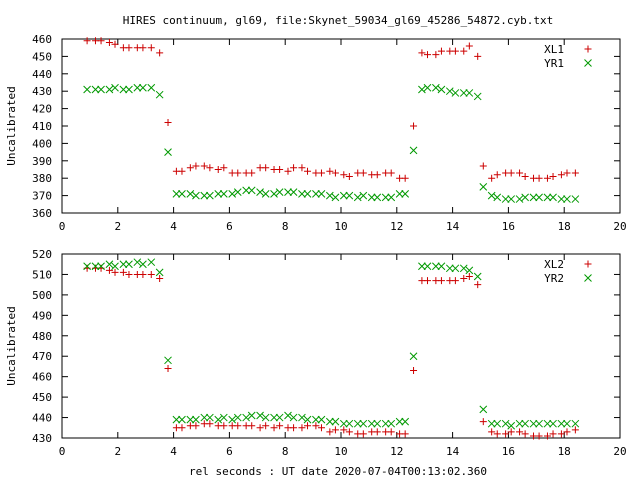 The image size is (640, 480). Describe the element at coordinates (62, 451) in the screenshot. I see `x-tick-label: 0` at that location.